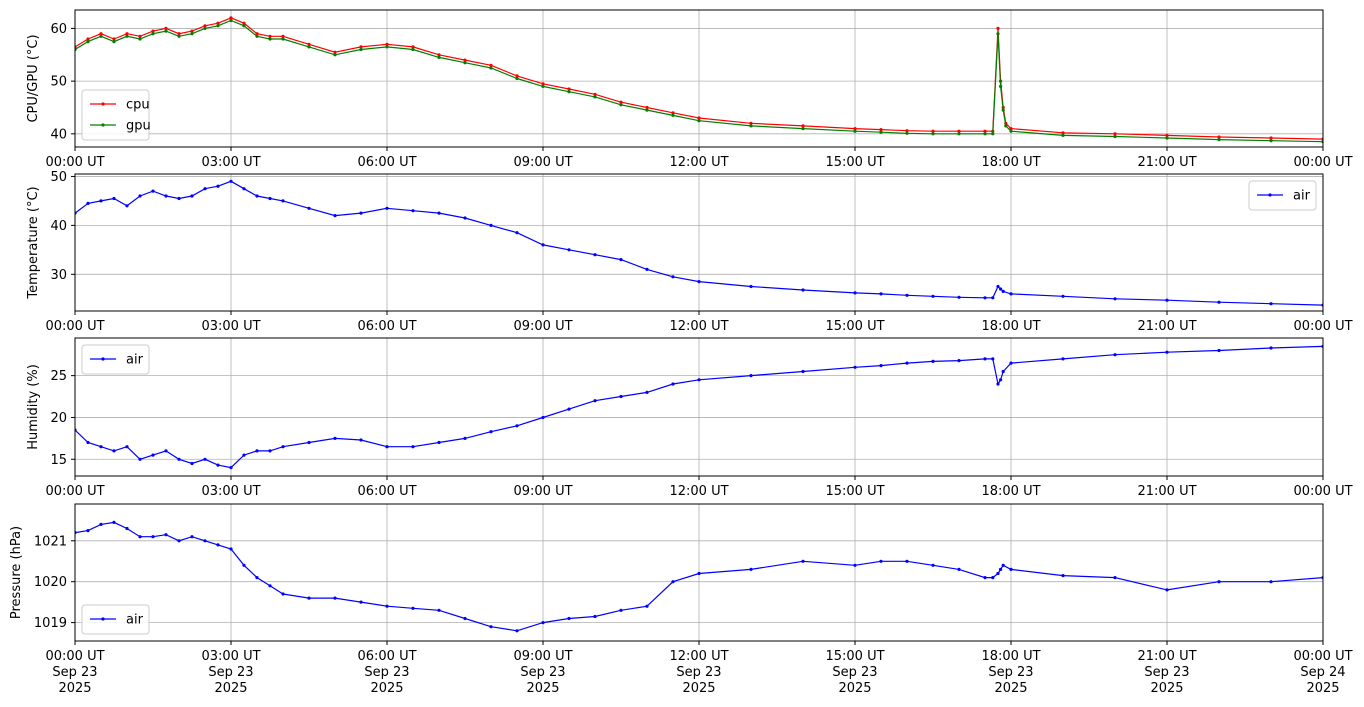 The width and height of the screenshot is (1364, 707). Describe the element at coordinates (33, 407) in the screenshot. I see `y-axis-label: Humidity (%)` at that location.